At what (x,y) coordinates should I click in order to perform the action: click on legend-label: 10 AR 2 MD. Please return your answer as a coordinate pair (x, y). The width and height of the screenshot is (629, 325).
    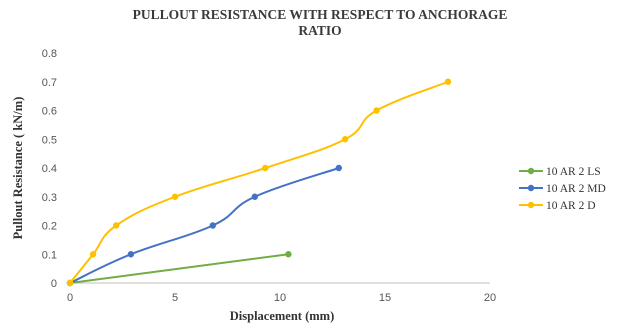
    Looking at the image, I should click on (576, 189).